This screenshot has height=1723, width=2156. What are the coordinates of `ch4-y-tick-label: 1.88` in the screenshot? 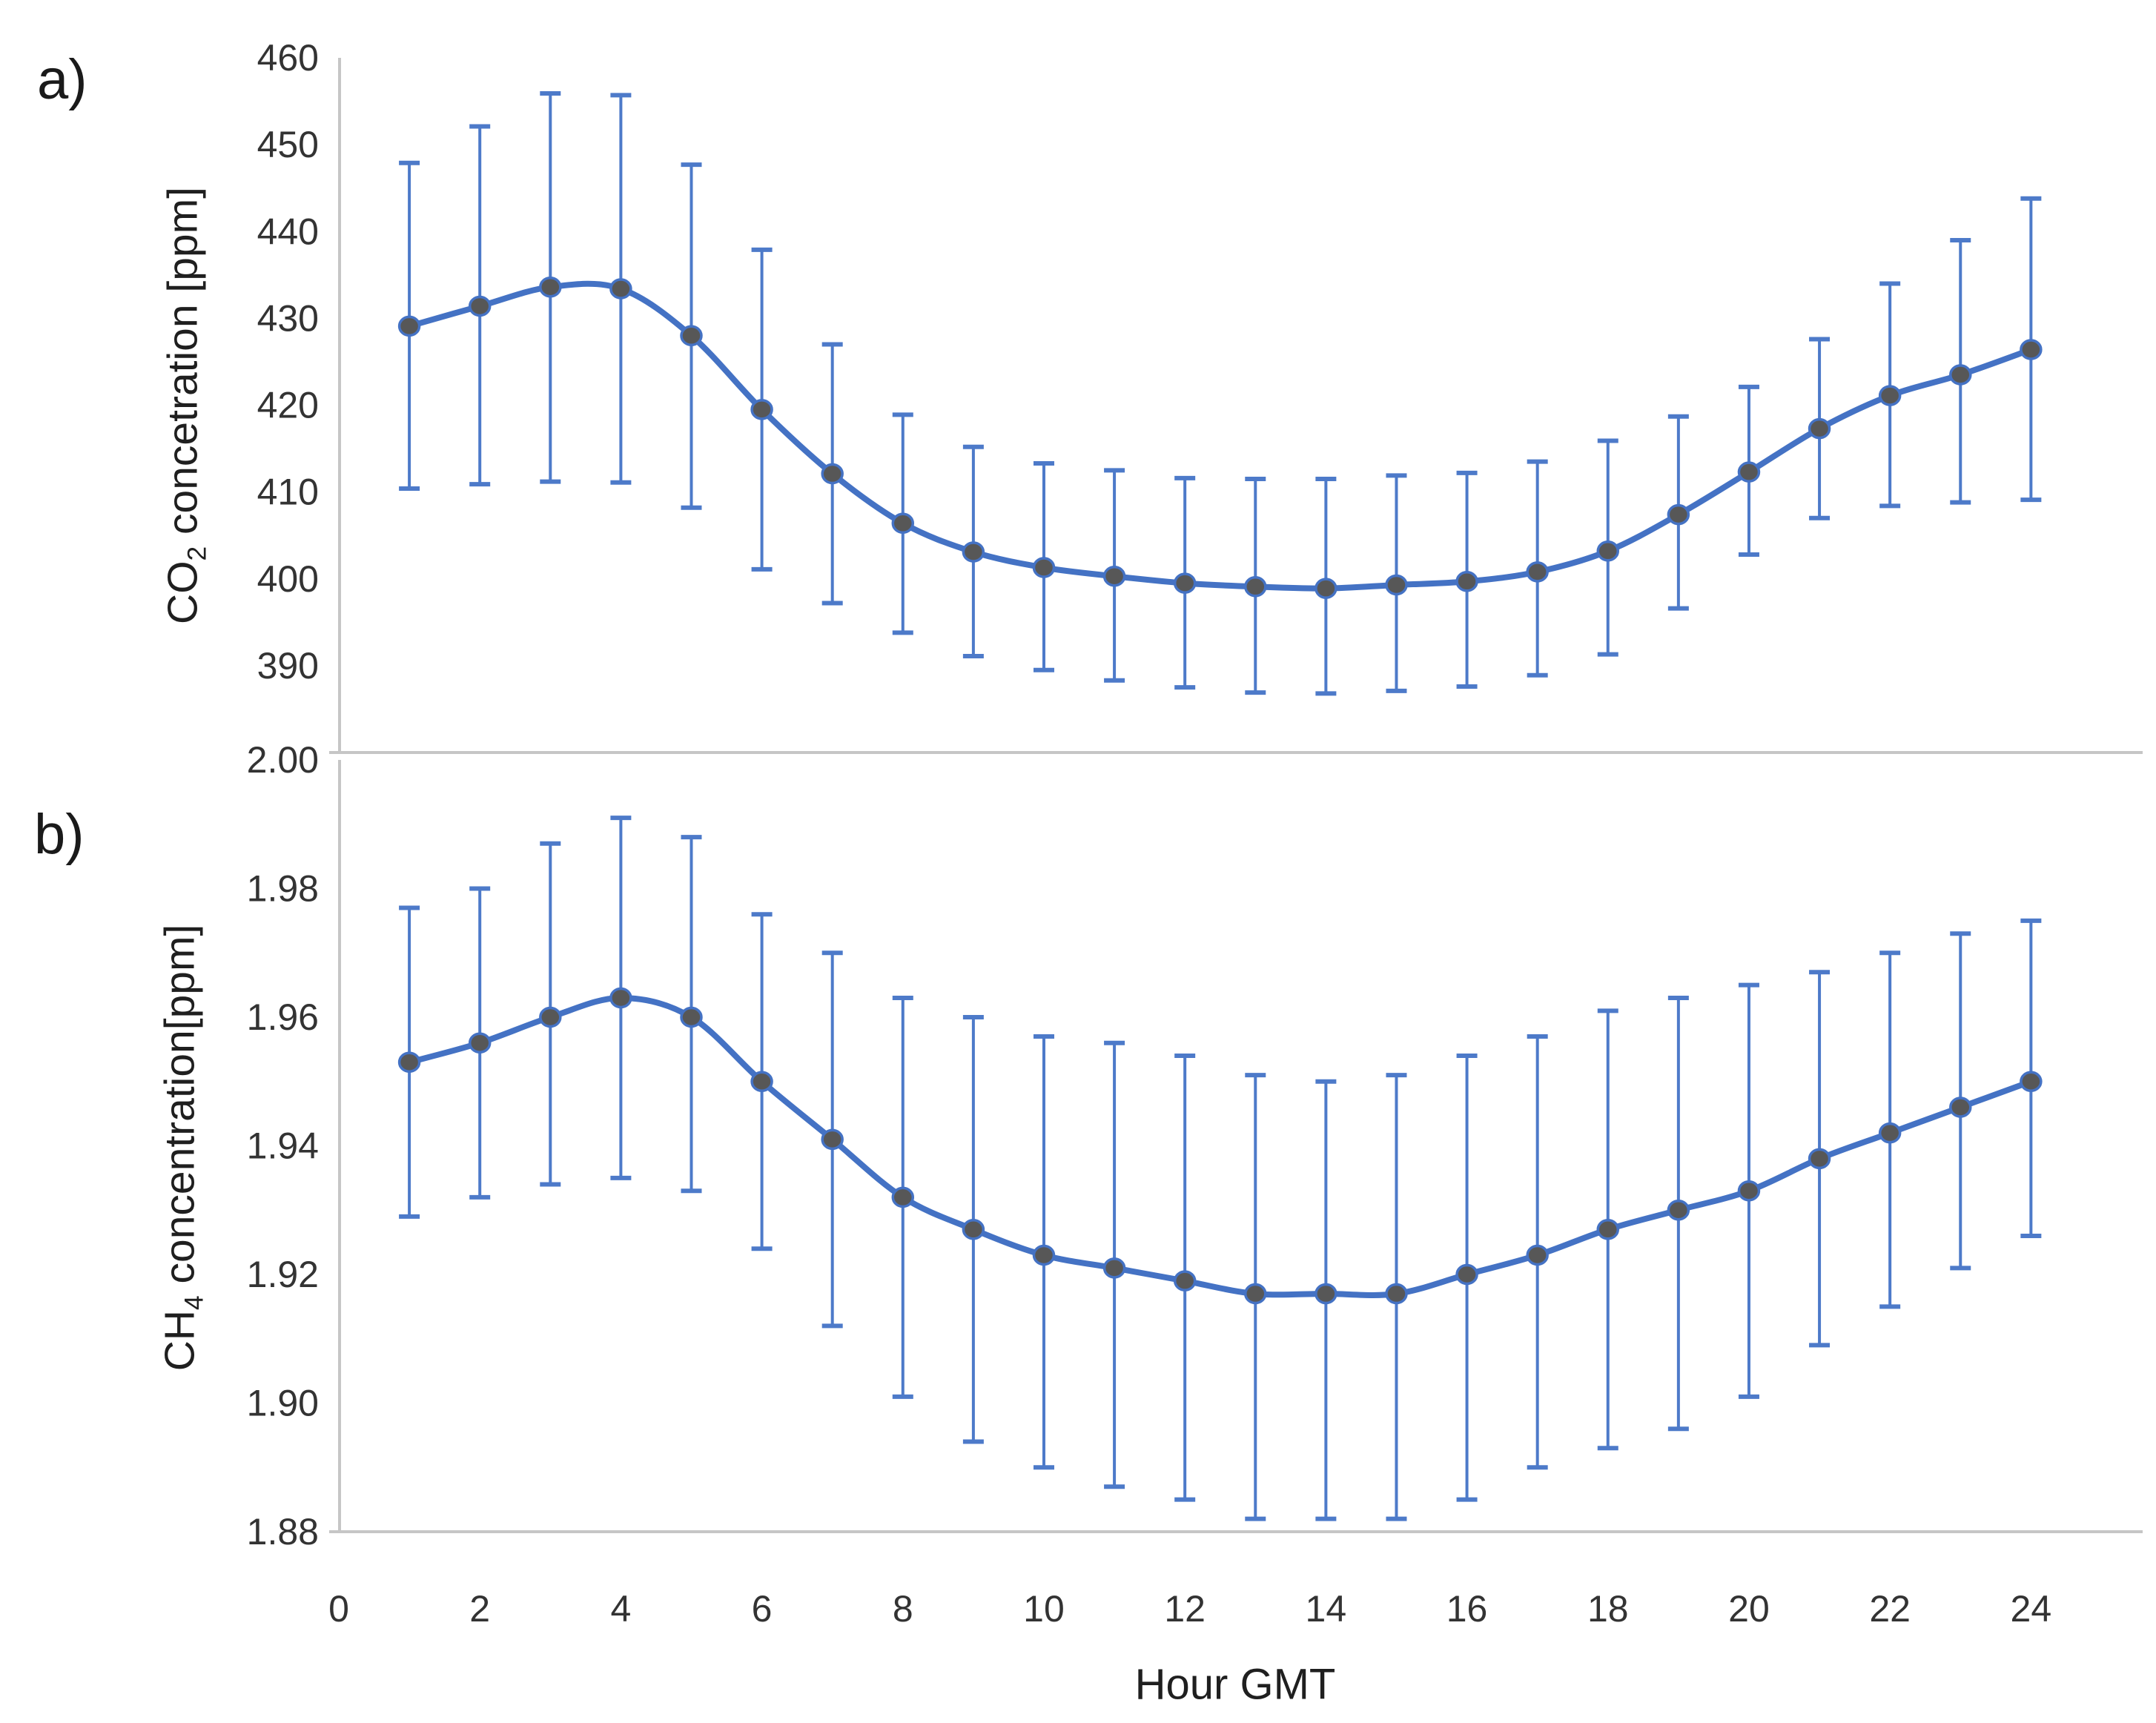 It's located at (283, 1532).